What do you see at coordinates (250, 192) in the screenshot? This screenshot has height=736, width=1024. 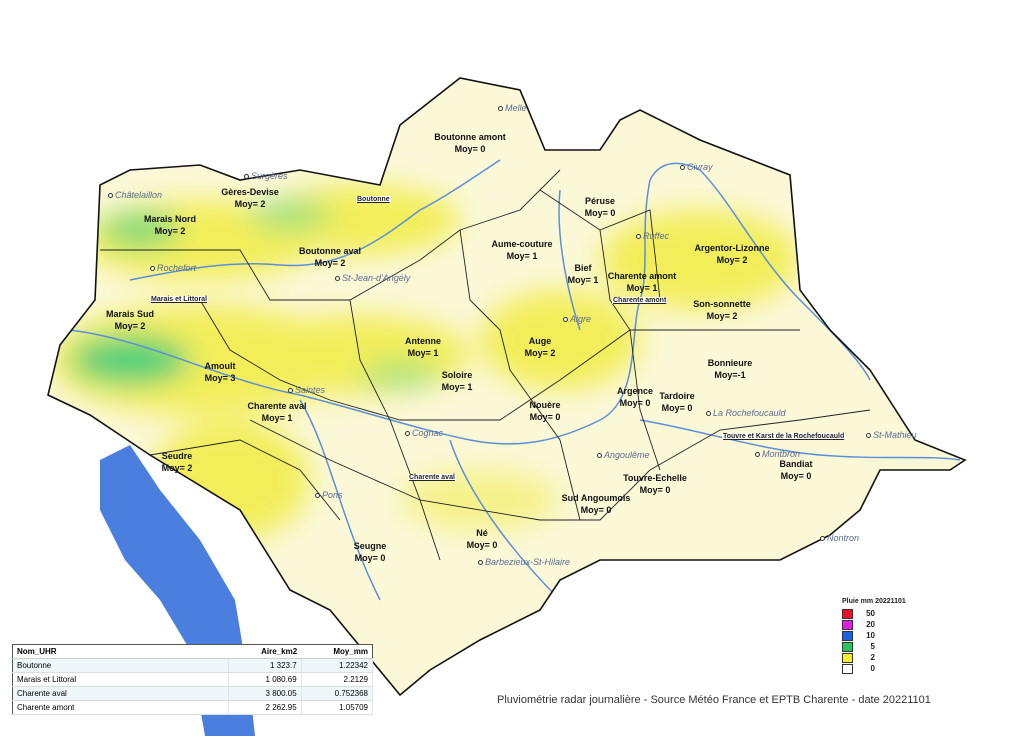 I see `unit-name: Gères-Devise` at bounding box center [250, 192].